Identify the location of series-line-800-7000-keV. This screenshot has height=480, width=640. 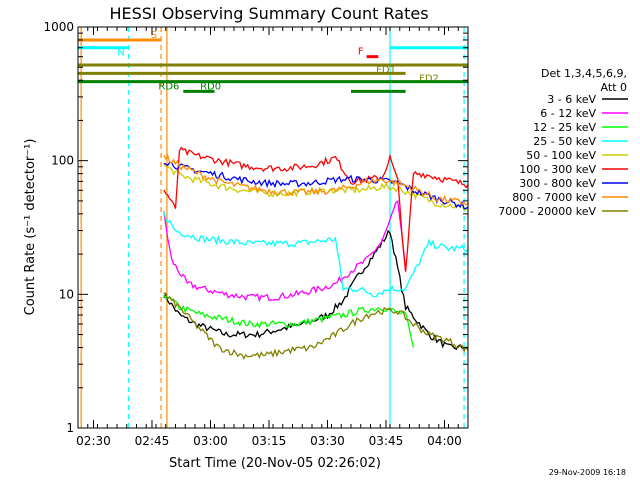
(316, 179).